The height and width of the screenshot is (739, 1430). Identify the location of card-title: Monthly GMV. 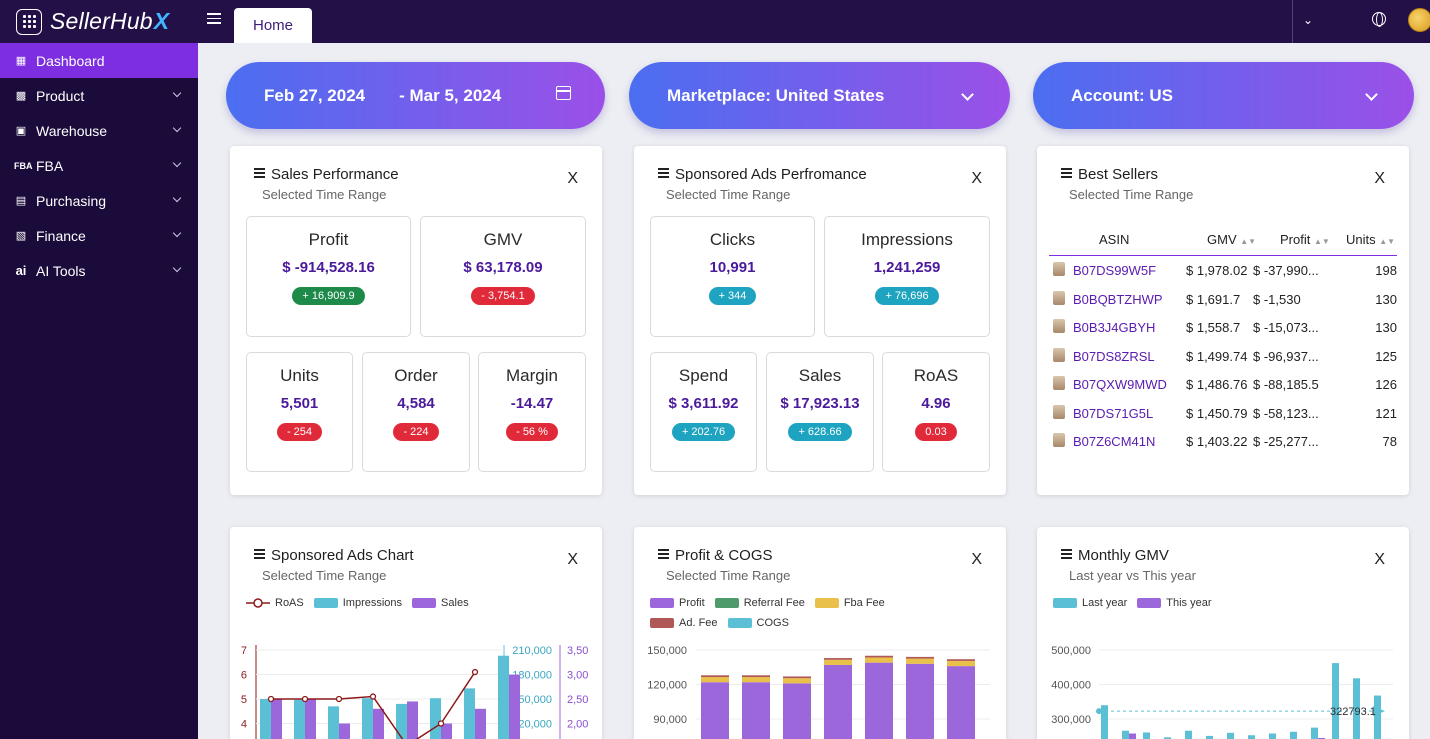
(1115, 555).